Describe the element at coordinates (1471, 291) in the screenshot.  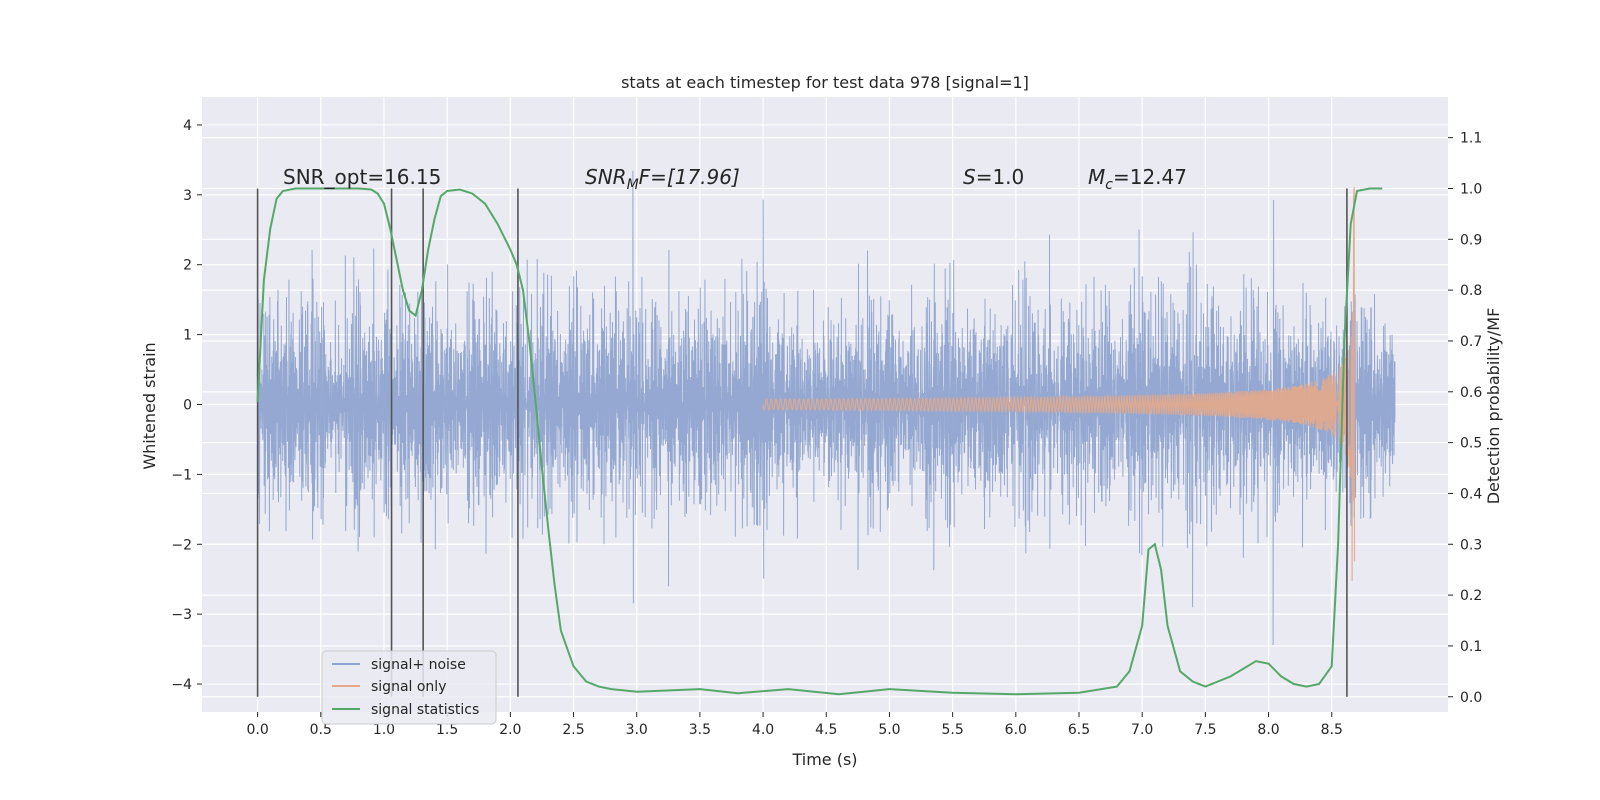
I see `y2-tick-label: 0.8` at that location.